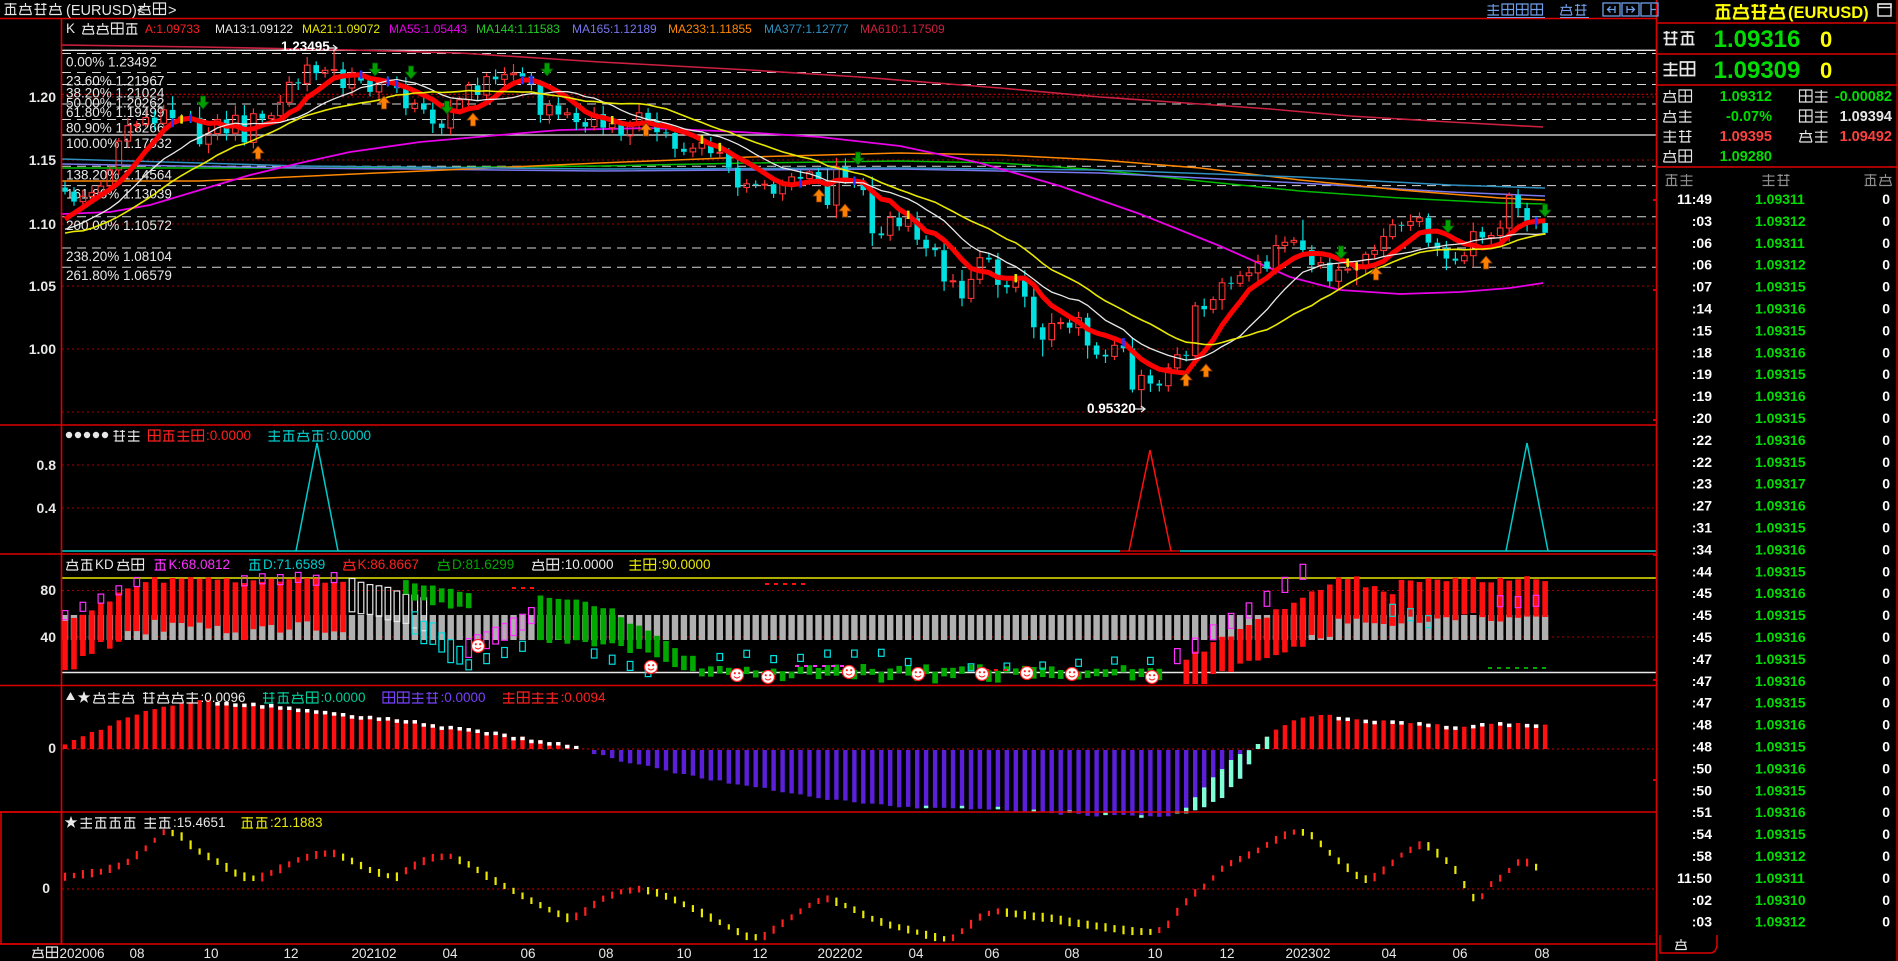 The height and width of the screenshot is (961, 1898). Describe the element at coordinates (200, 564) in the screenshot. I see `svg-text: K:68.0812` at that location.